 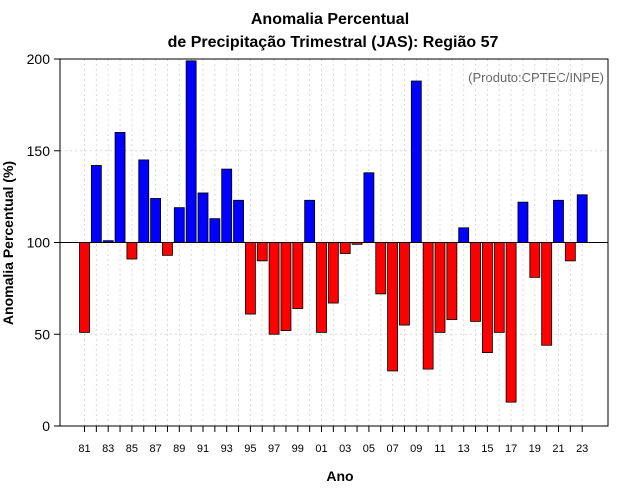 What do you see at coordinates (215, 230) in the screenshot?
I see `bar-1992` at bounding box center [215, 230].